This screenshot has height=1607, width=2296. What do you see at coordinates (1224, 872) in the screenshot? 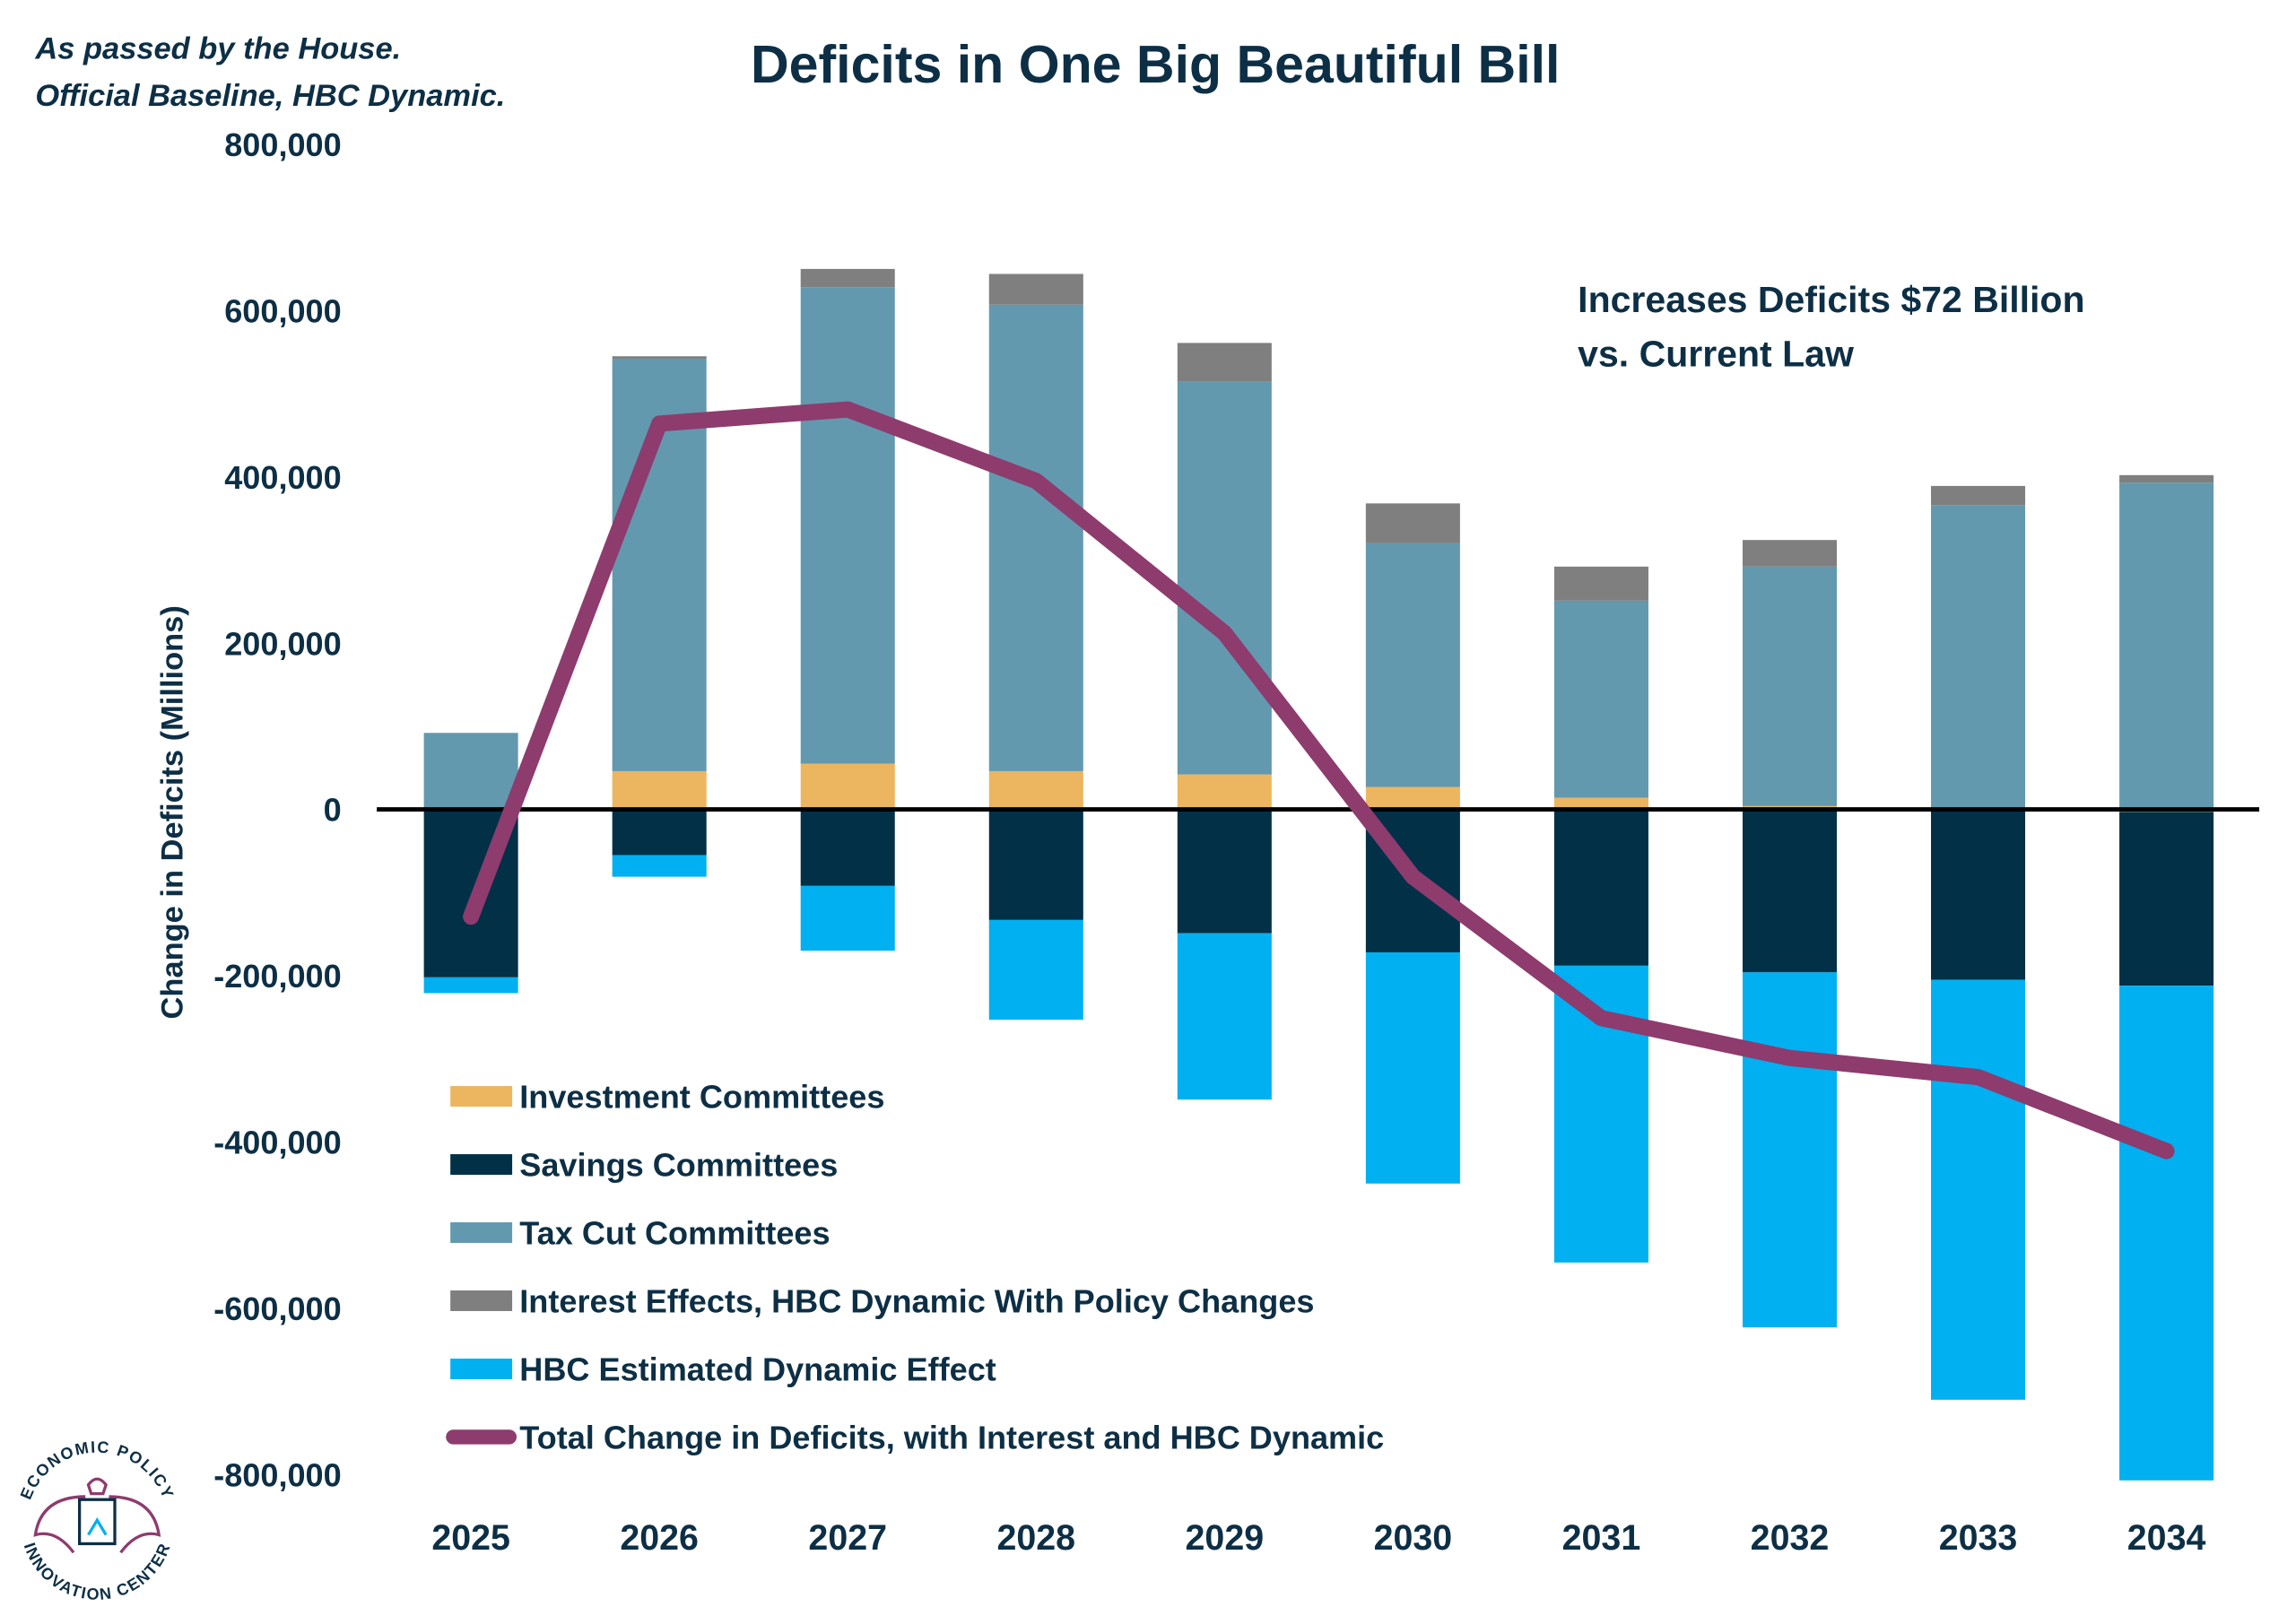
I see `bar-savings-committees-2029` at bounding box center [1224, 872].